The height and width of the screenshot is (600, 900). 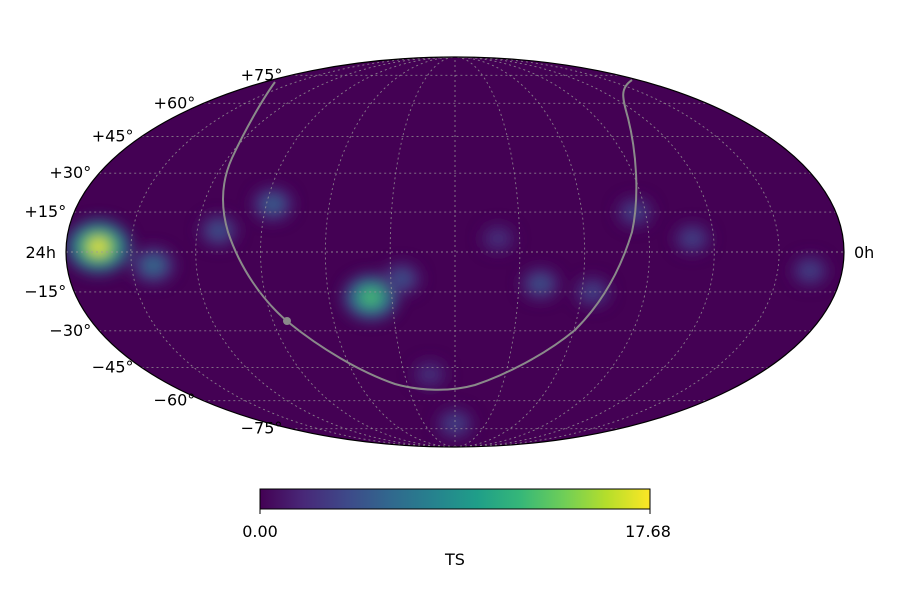 I want to click on ra-label-right: 0h, so click(x=864, y=252).